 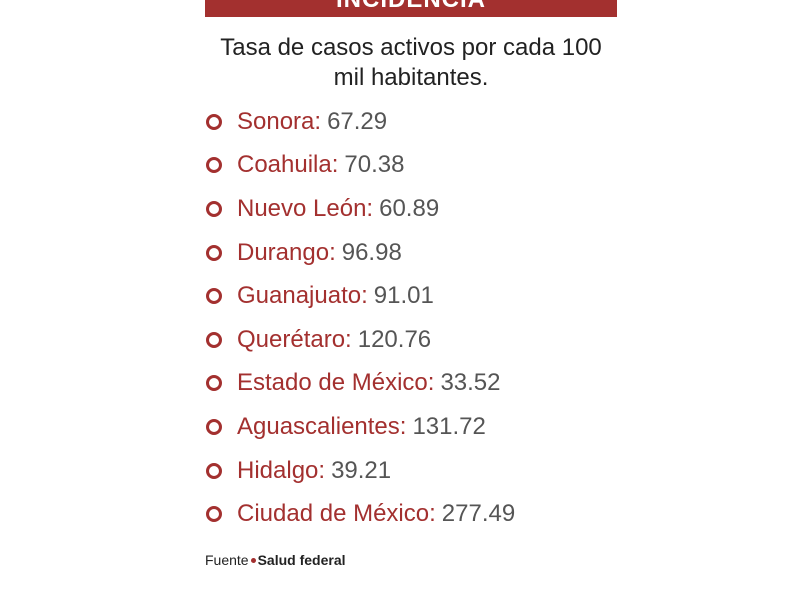 I want to click on item-value: 33.52, so click(x=470, y=383).